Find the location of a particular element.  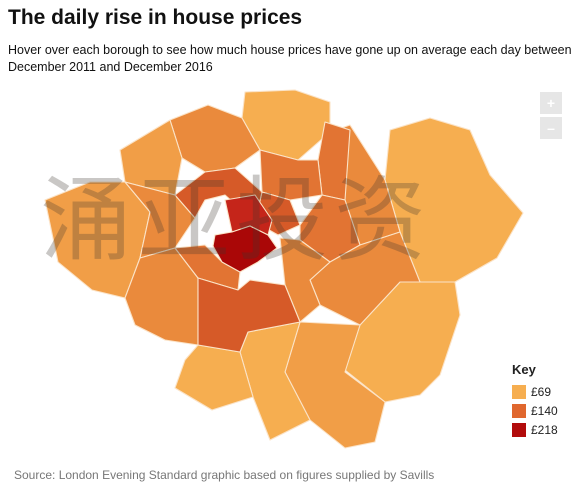

legend: Key £69 £140 £218 is located at coordinates (535, 401).